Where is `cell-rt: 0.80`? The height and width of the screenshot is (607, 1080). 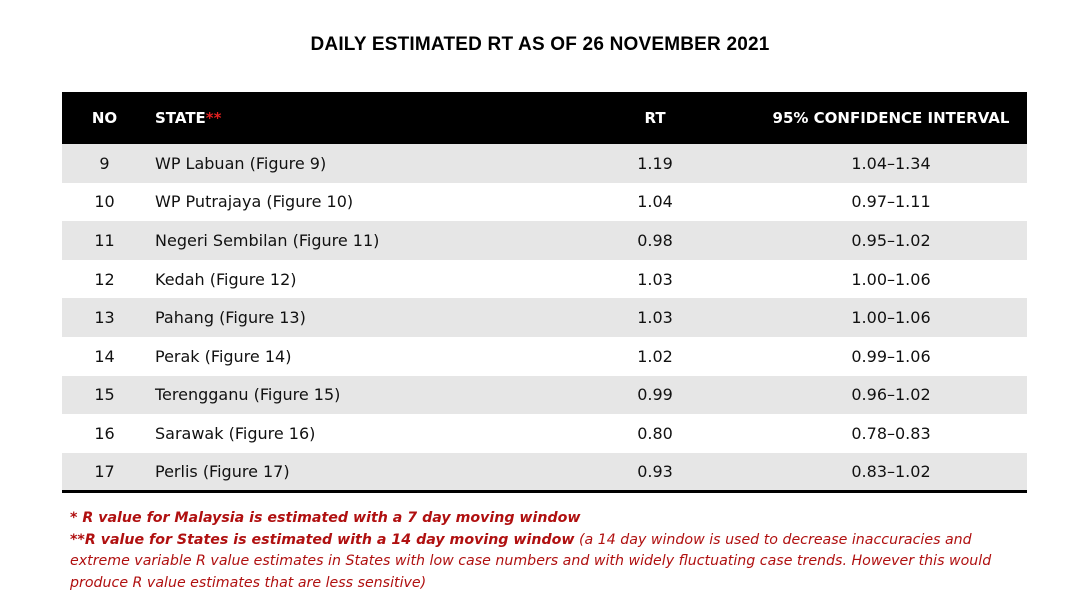
cell-rt: 0.80 is located at coordinates (655, 433).